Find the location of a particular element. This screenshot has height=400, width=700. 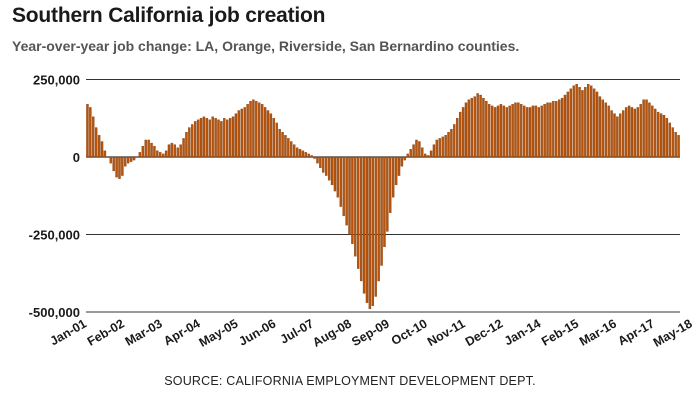

y-tick-label: -250,000 is located at coordinates (54, 235).